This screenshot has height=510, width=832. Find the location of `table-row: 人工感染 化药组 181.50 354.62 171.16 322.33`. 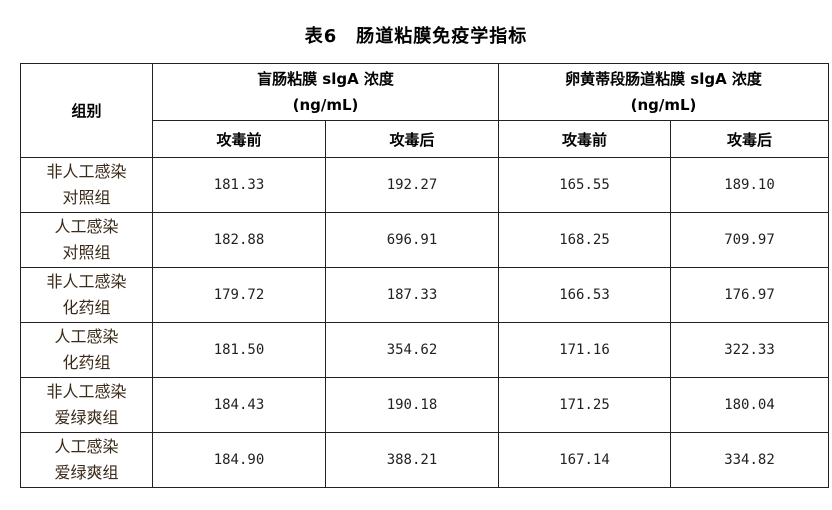

table-row: 人工感染 化药组 181.50 354.62 171.16 322.33 is located at coordinates (424, 350).